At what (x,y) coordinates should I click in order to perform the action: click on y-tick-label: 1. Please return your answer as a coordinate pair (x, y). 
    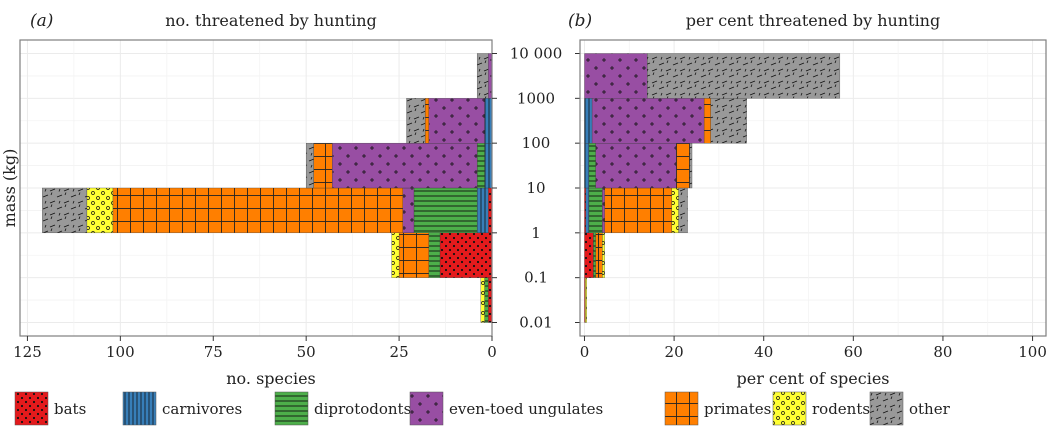
    Looking at the image, I should click on (536, 233).